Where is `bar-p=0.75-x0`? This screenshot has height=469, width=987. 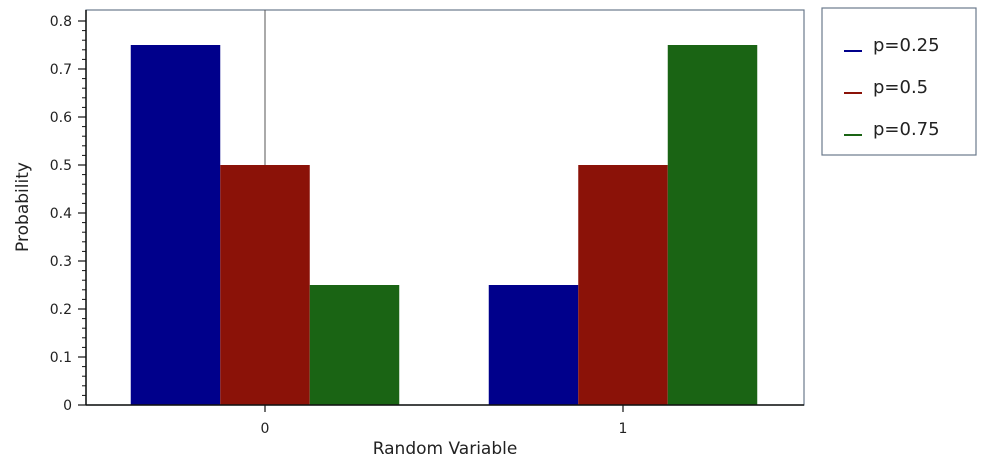
bar-p=0.75-x0 is located at coordinates (354, 345).